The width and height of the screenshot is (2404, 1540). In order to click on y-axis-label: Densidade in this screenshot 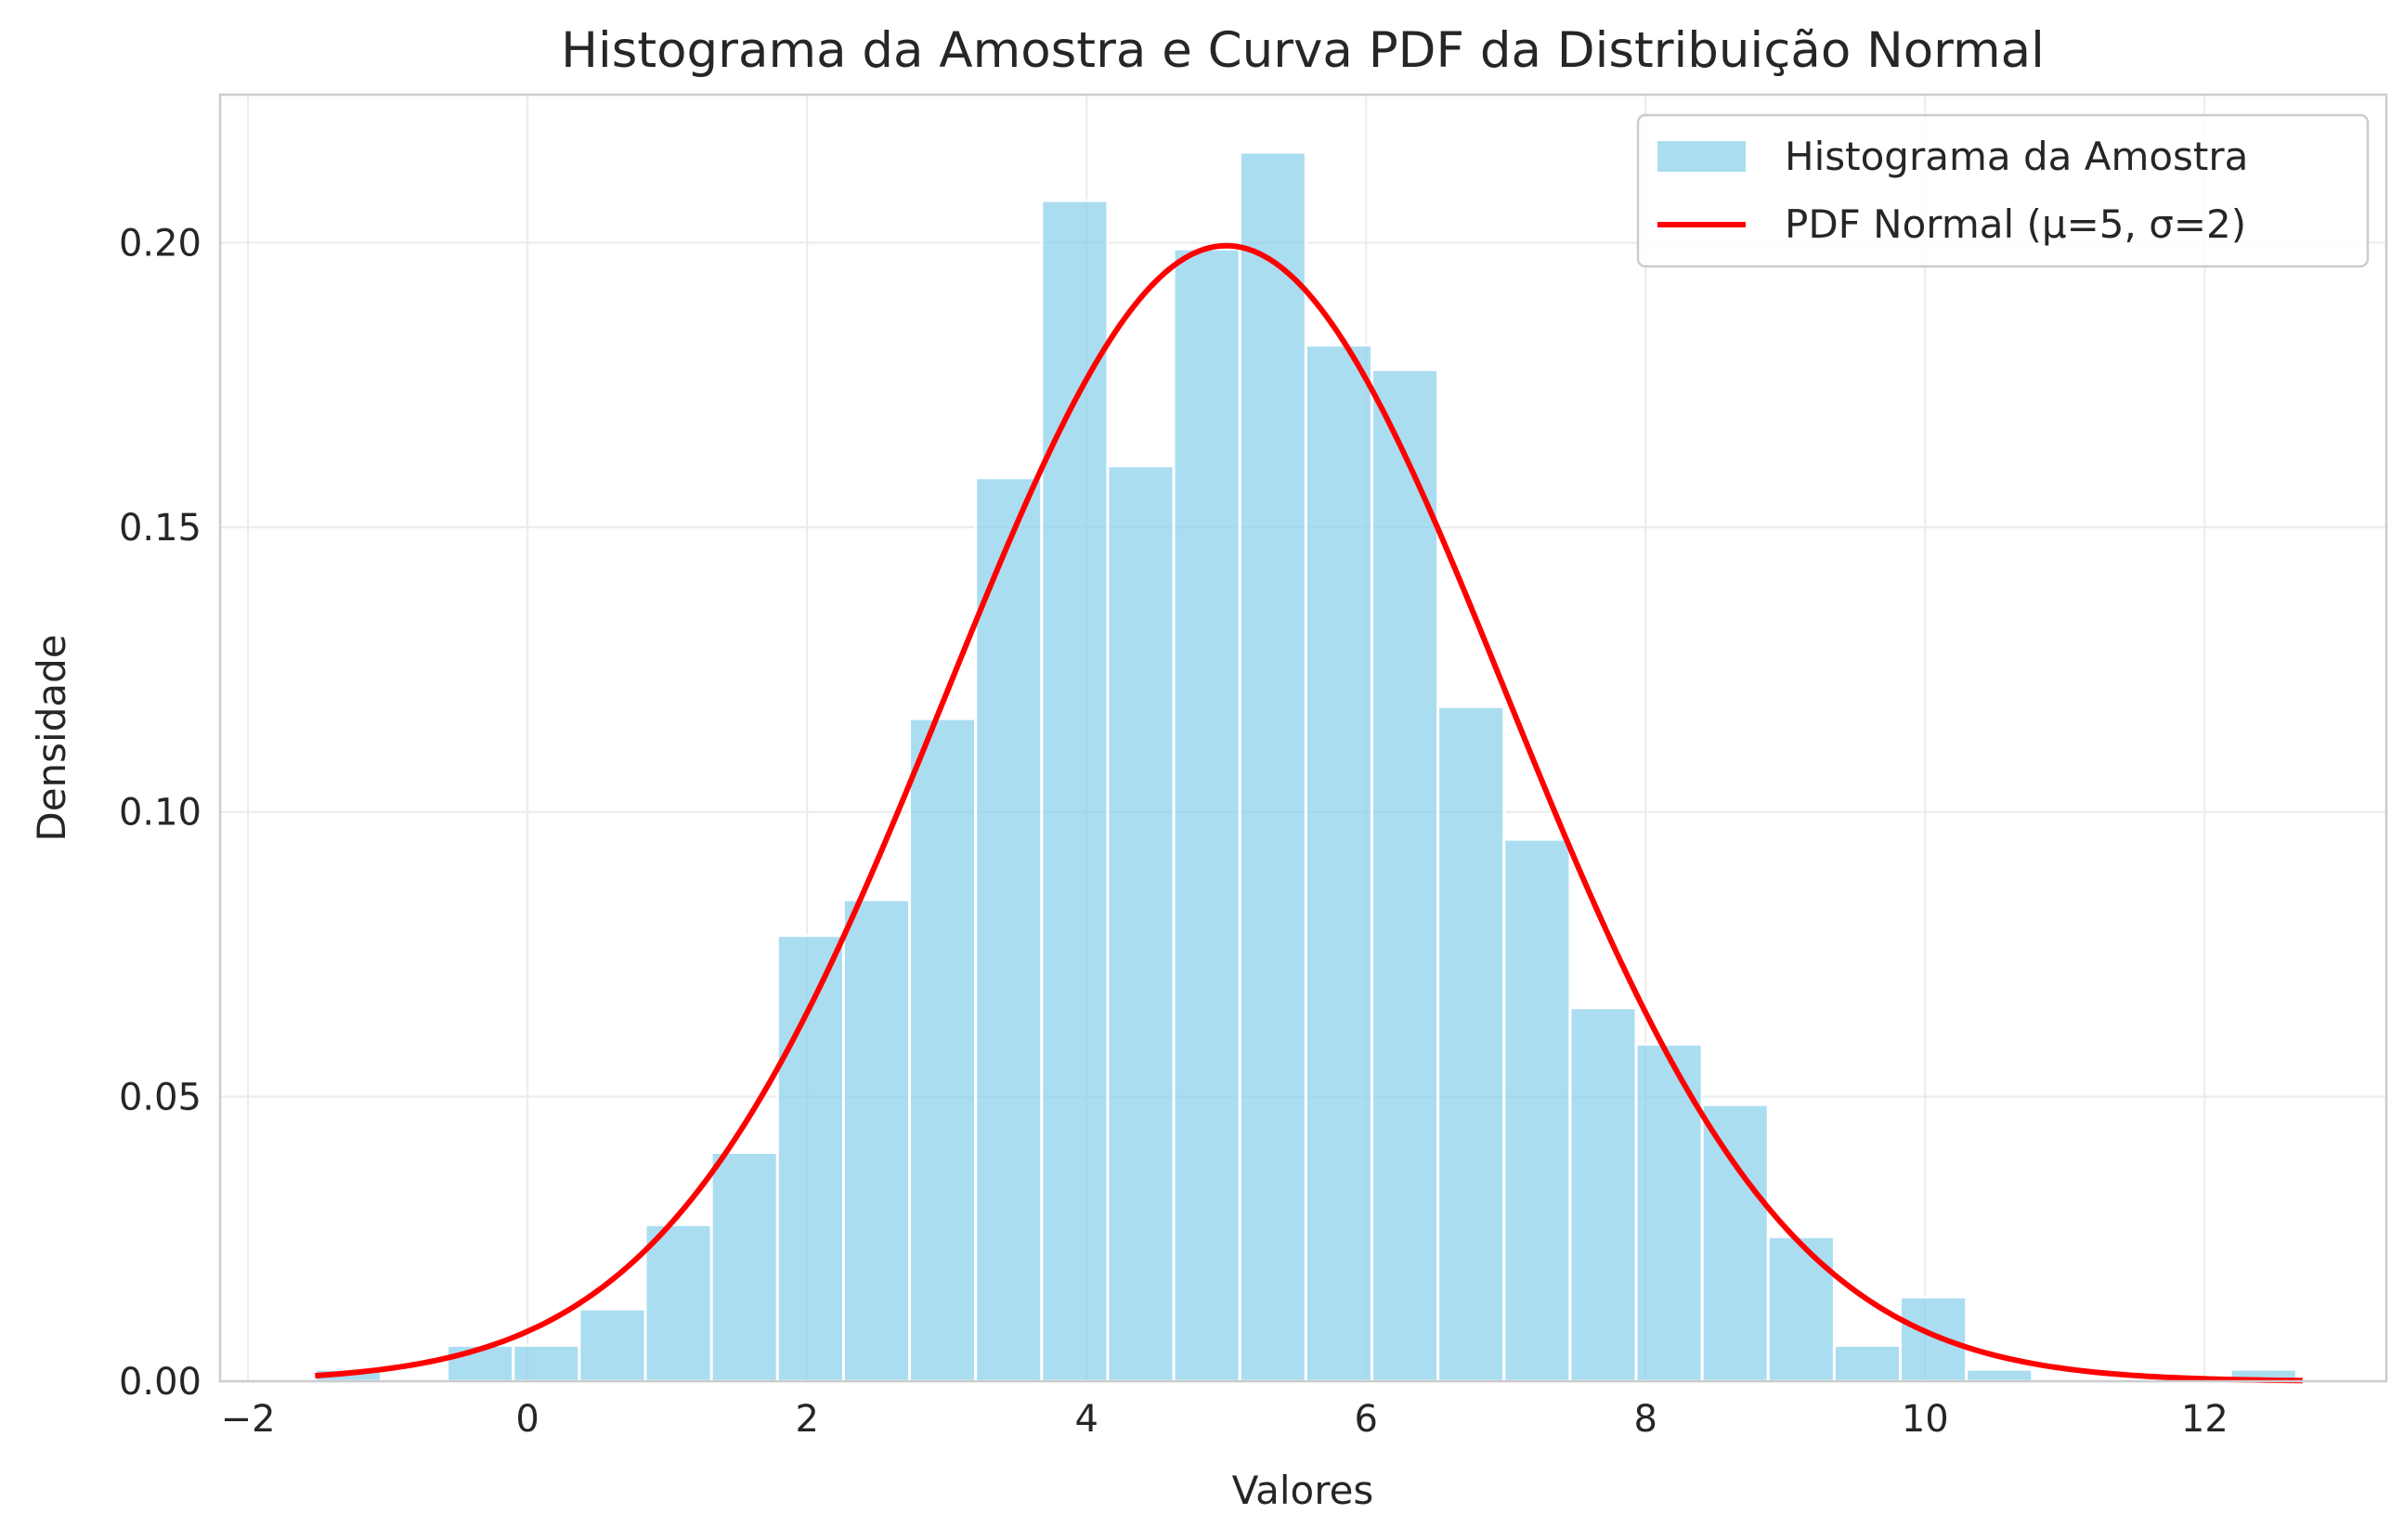, I will do `click(51, 738)`.